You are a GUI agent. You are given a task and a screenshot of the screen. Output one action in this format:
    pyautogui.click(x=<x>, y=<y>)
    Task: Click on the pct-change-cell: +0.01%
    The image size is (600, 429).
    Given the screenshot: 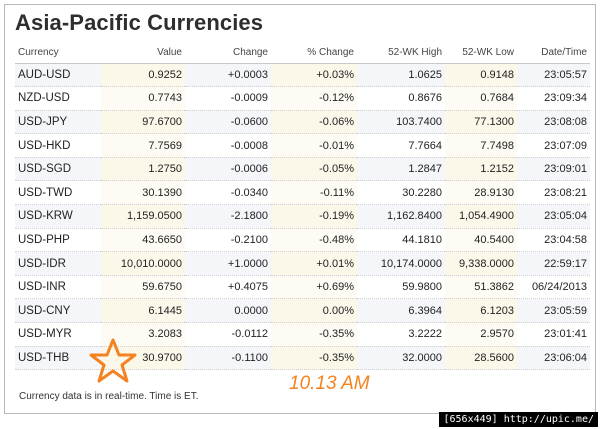 What is the action you would take?
    pyautogui.click(x=314, y=263)
    